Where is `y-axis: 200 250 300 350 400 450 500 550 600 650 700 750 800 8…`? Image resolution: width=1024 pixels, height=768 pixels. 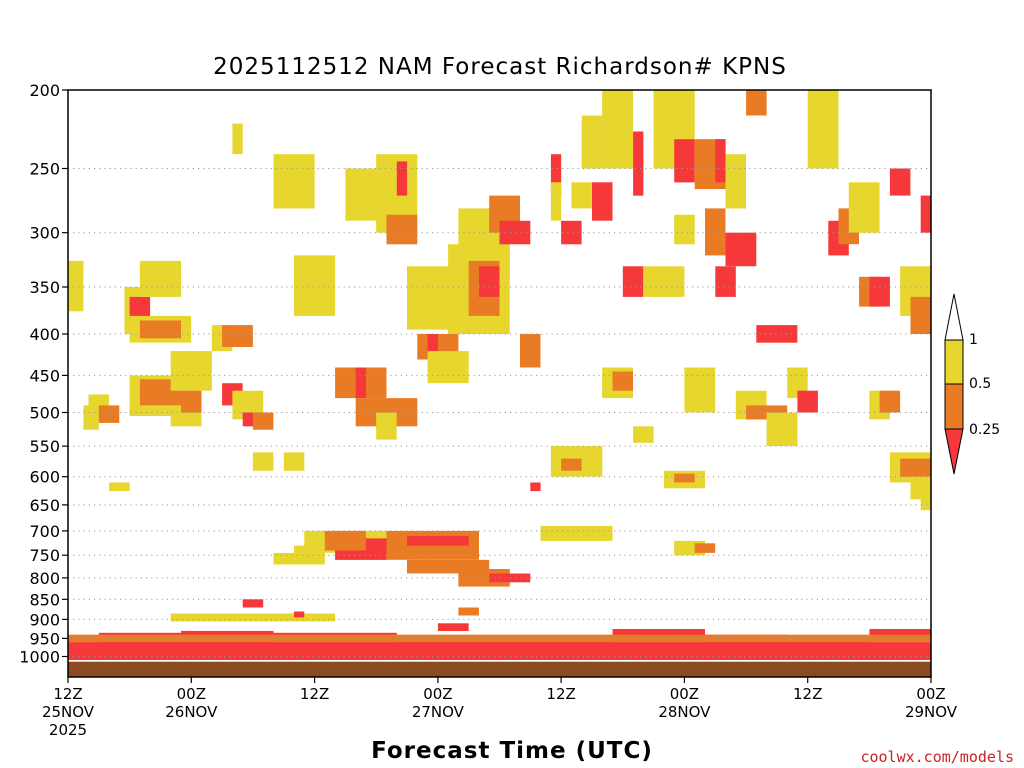 y-axis: 200 250 300 350 400 450 500 550 600 650 700 750 800 8… is located at coordinates (43, 374).